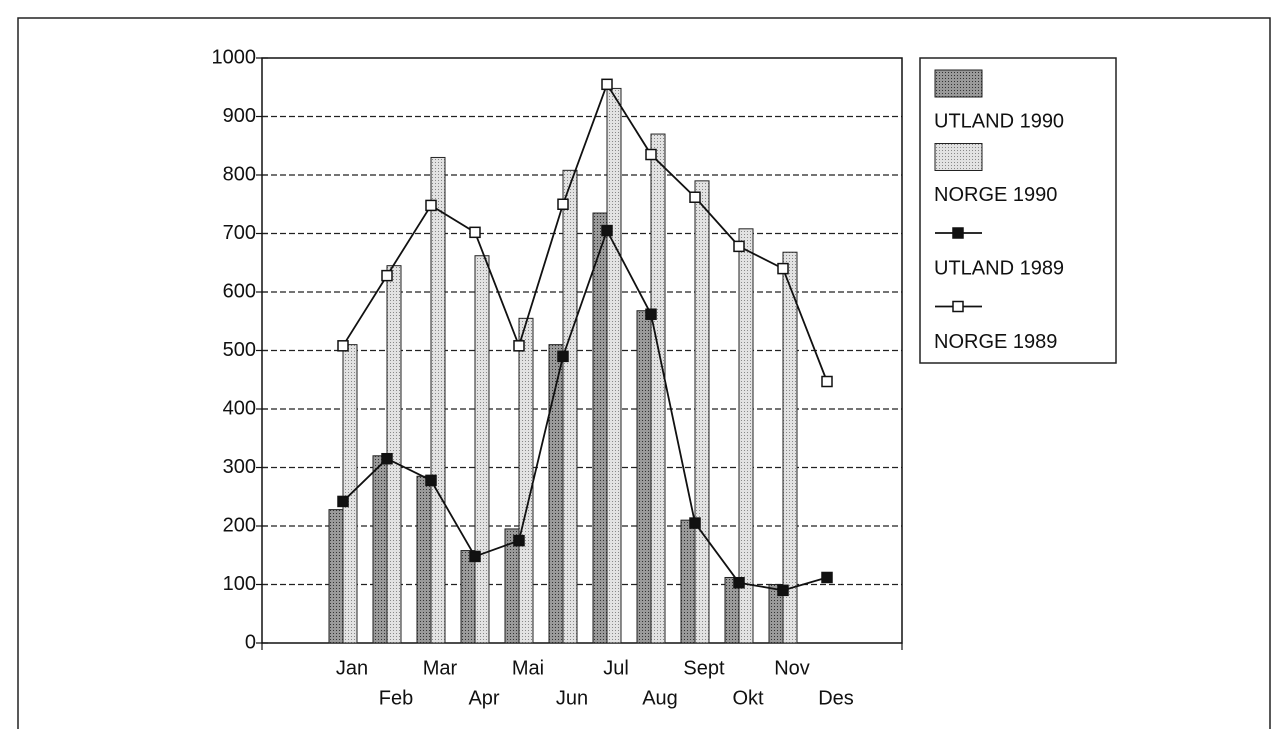  Describe the element at coordinates (239, 116) in the screenshot. I see `y-tick-label: 900` at that location.